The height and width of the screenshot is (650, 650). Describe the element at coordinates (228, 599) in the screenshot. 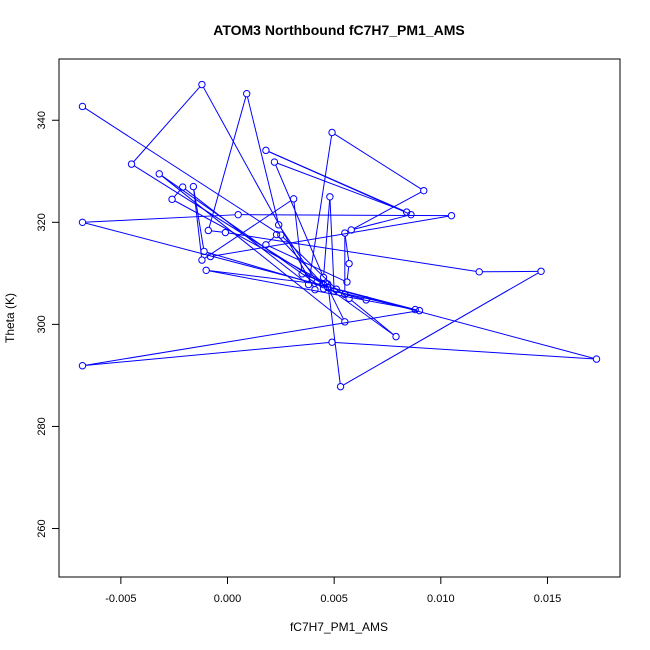

I see `x-tick-label: 0.000` at that location.